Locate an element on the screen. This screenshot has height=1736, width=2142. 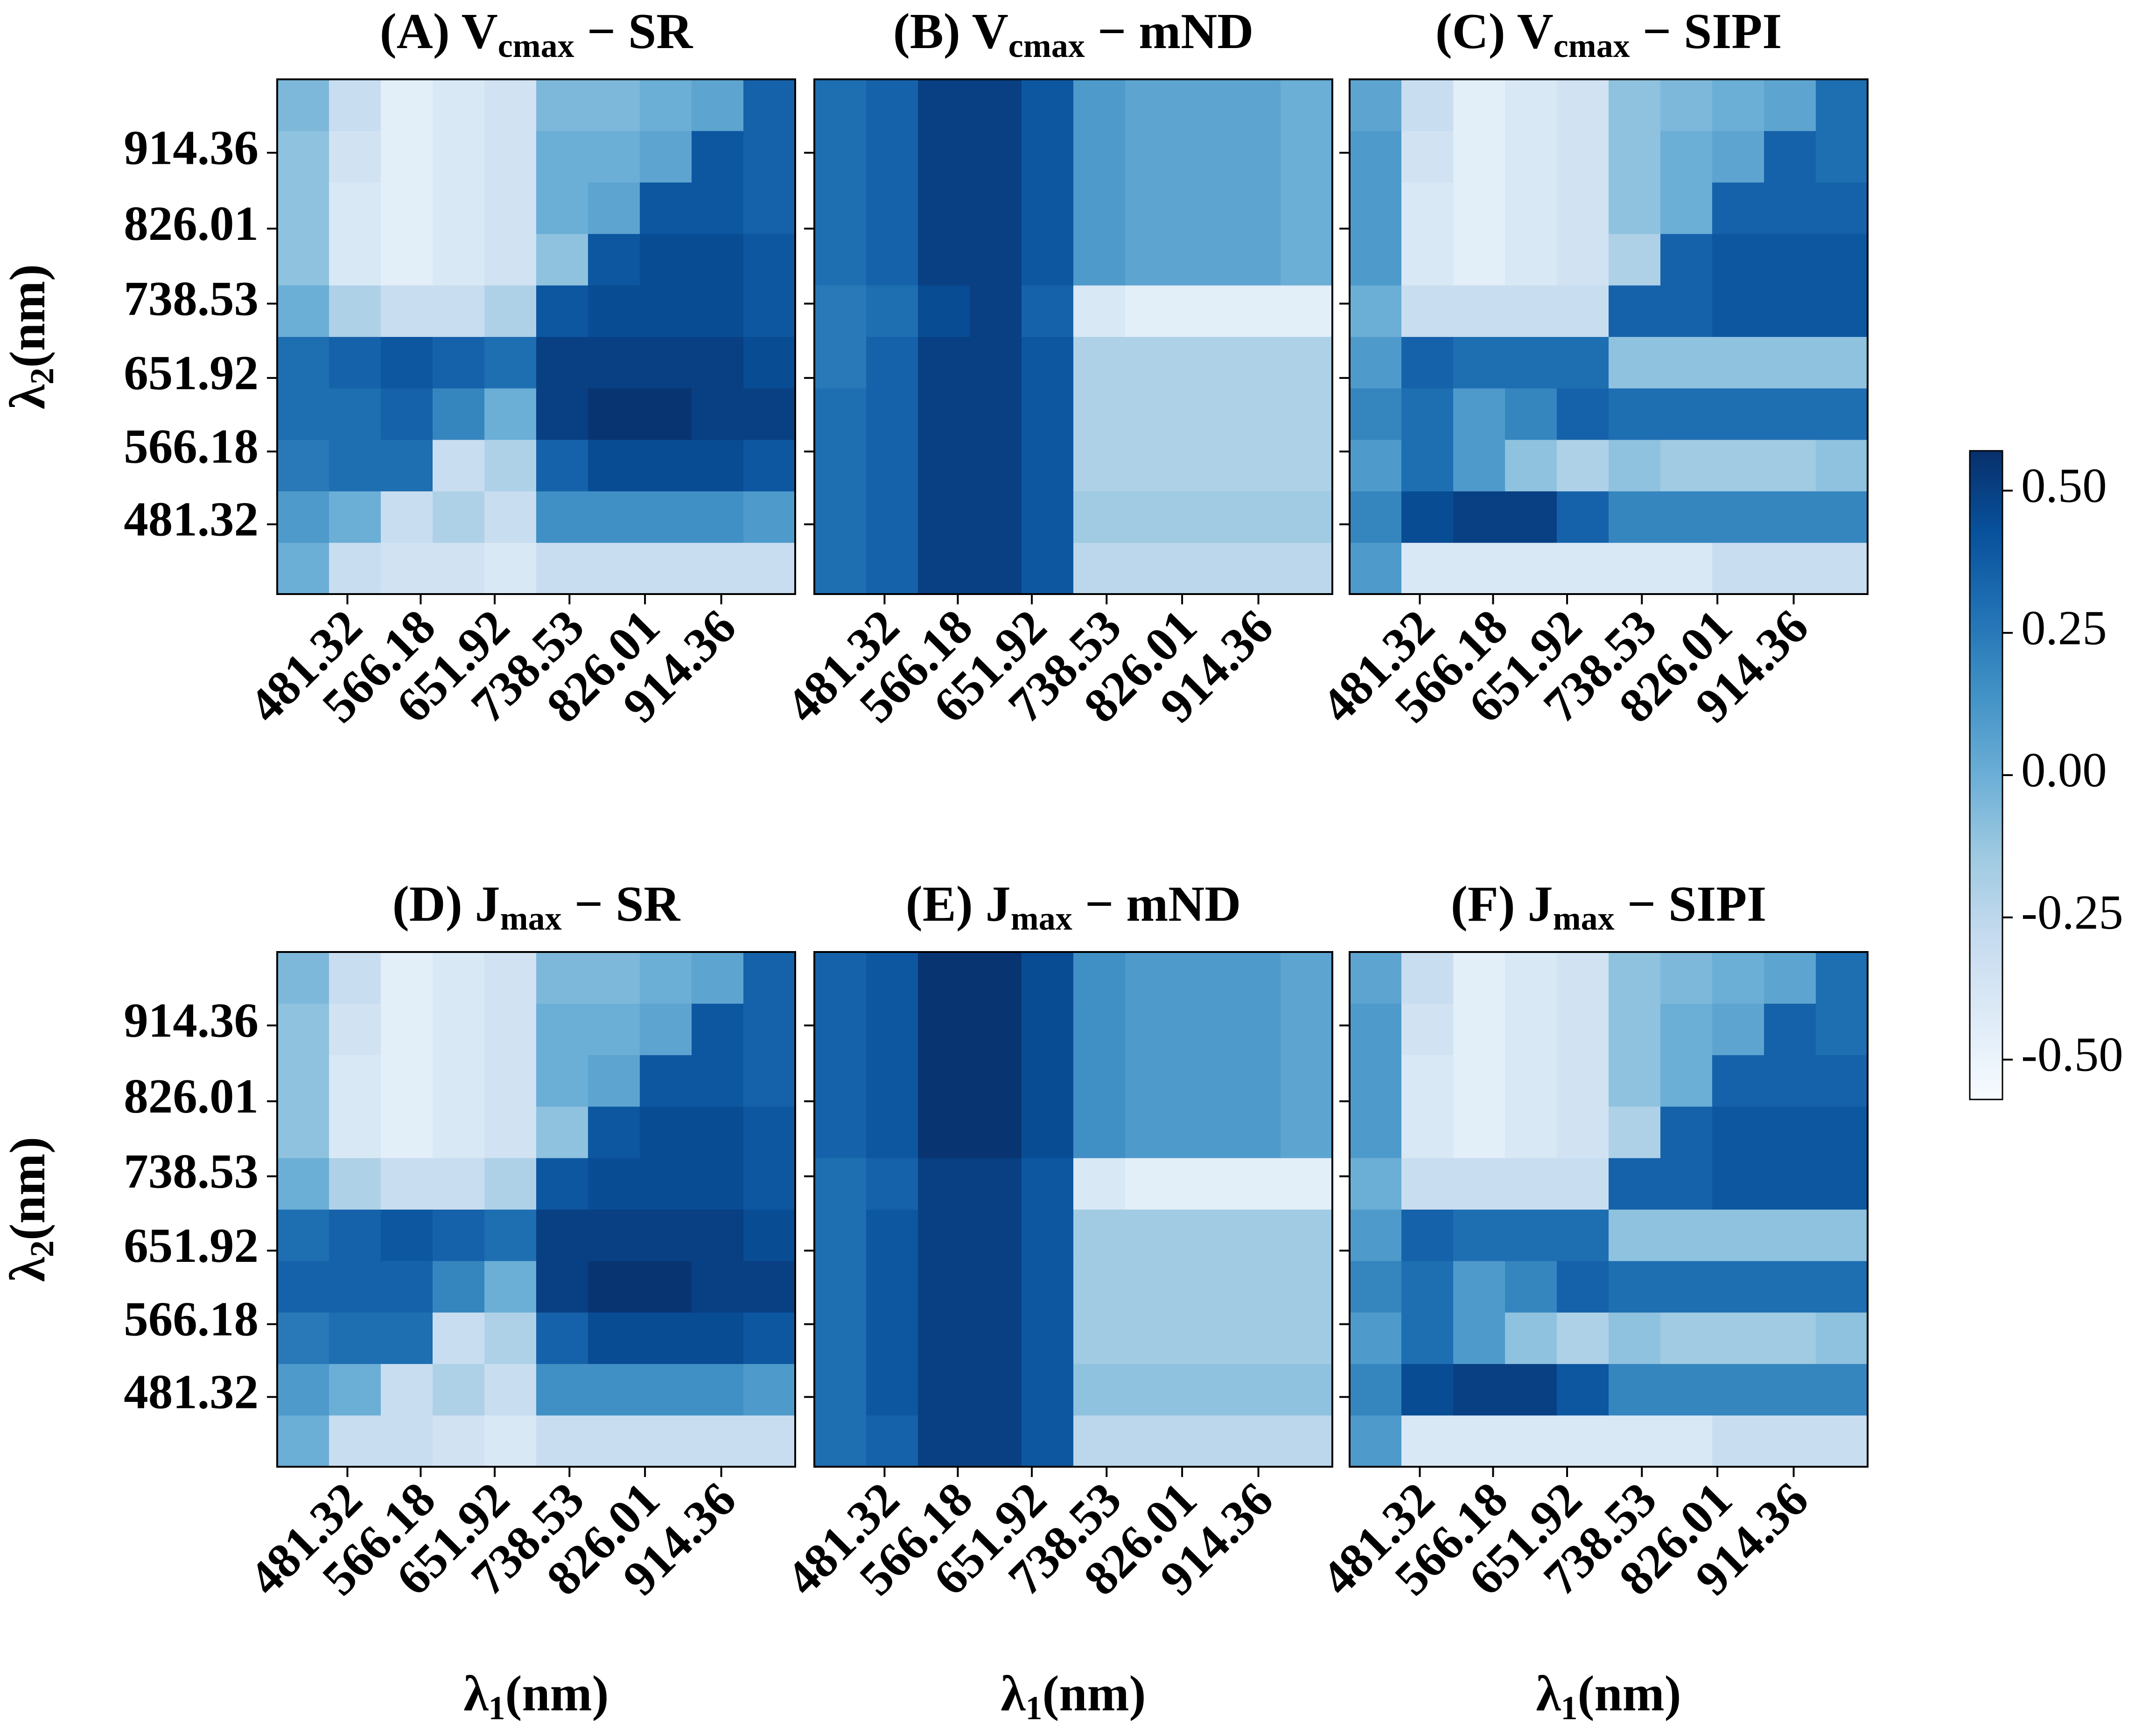
panel-title-part: (B) V is located at coordinates (950, 31).